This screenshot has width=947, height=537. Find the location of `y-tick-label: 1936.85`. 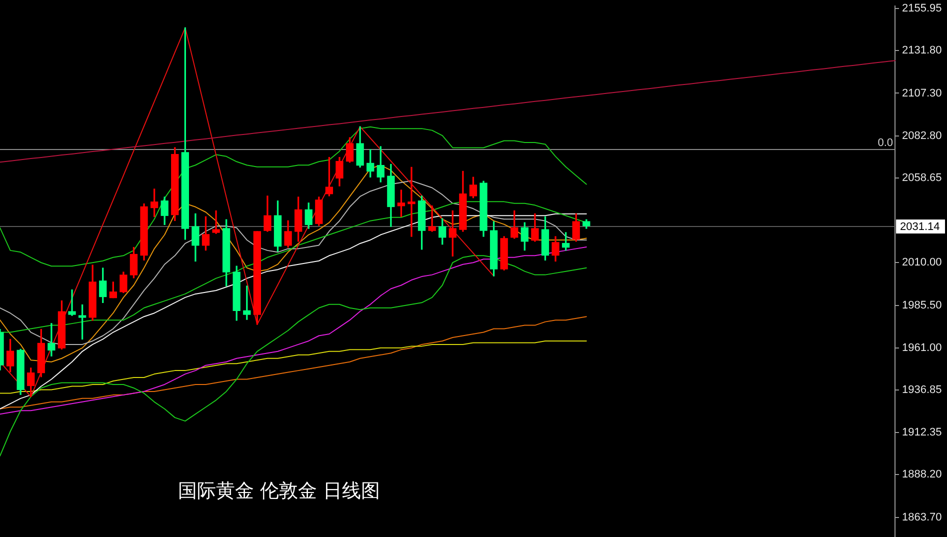

y-tick-label: 1936.85 is located at coordinates (922, 390).